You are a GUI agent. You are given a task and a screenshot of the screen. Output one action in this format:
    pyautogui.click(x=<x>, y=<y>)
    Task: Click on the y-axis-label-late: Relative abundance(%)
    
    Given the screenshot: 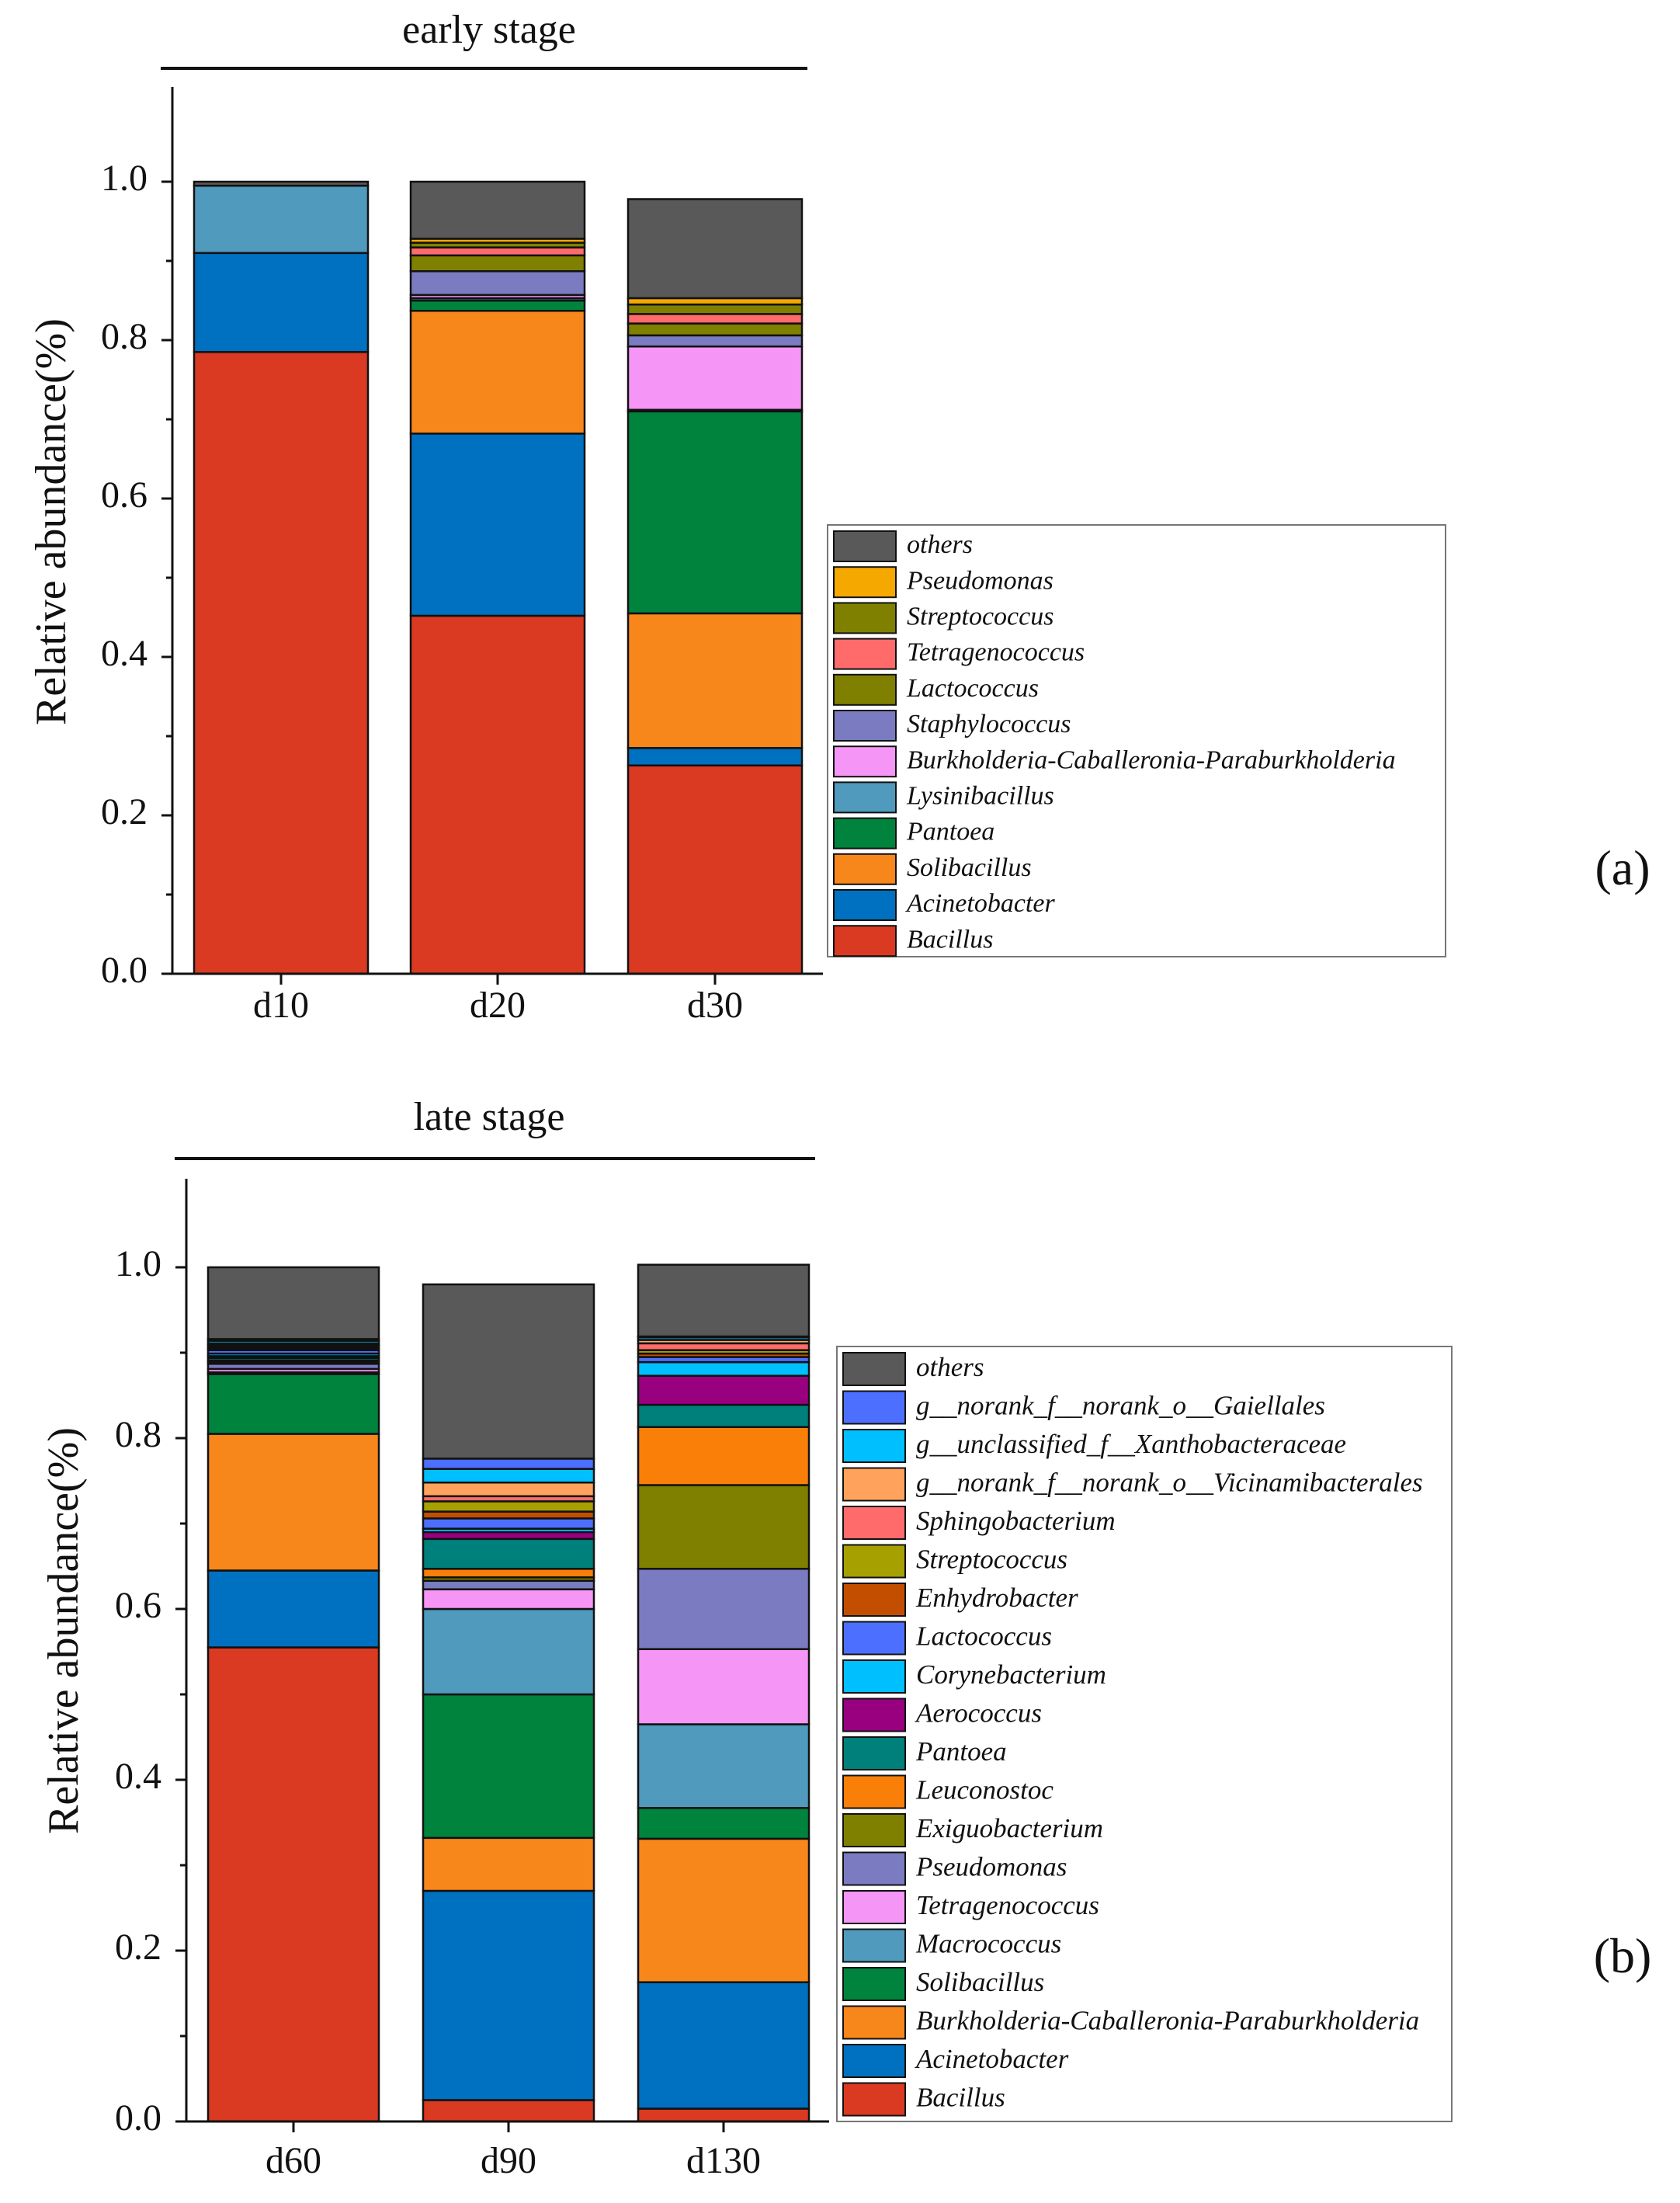 What is the action you would take?
    pyautogui.click(x=64, y=1630)
    